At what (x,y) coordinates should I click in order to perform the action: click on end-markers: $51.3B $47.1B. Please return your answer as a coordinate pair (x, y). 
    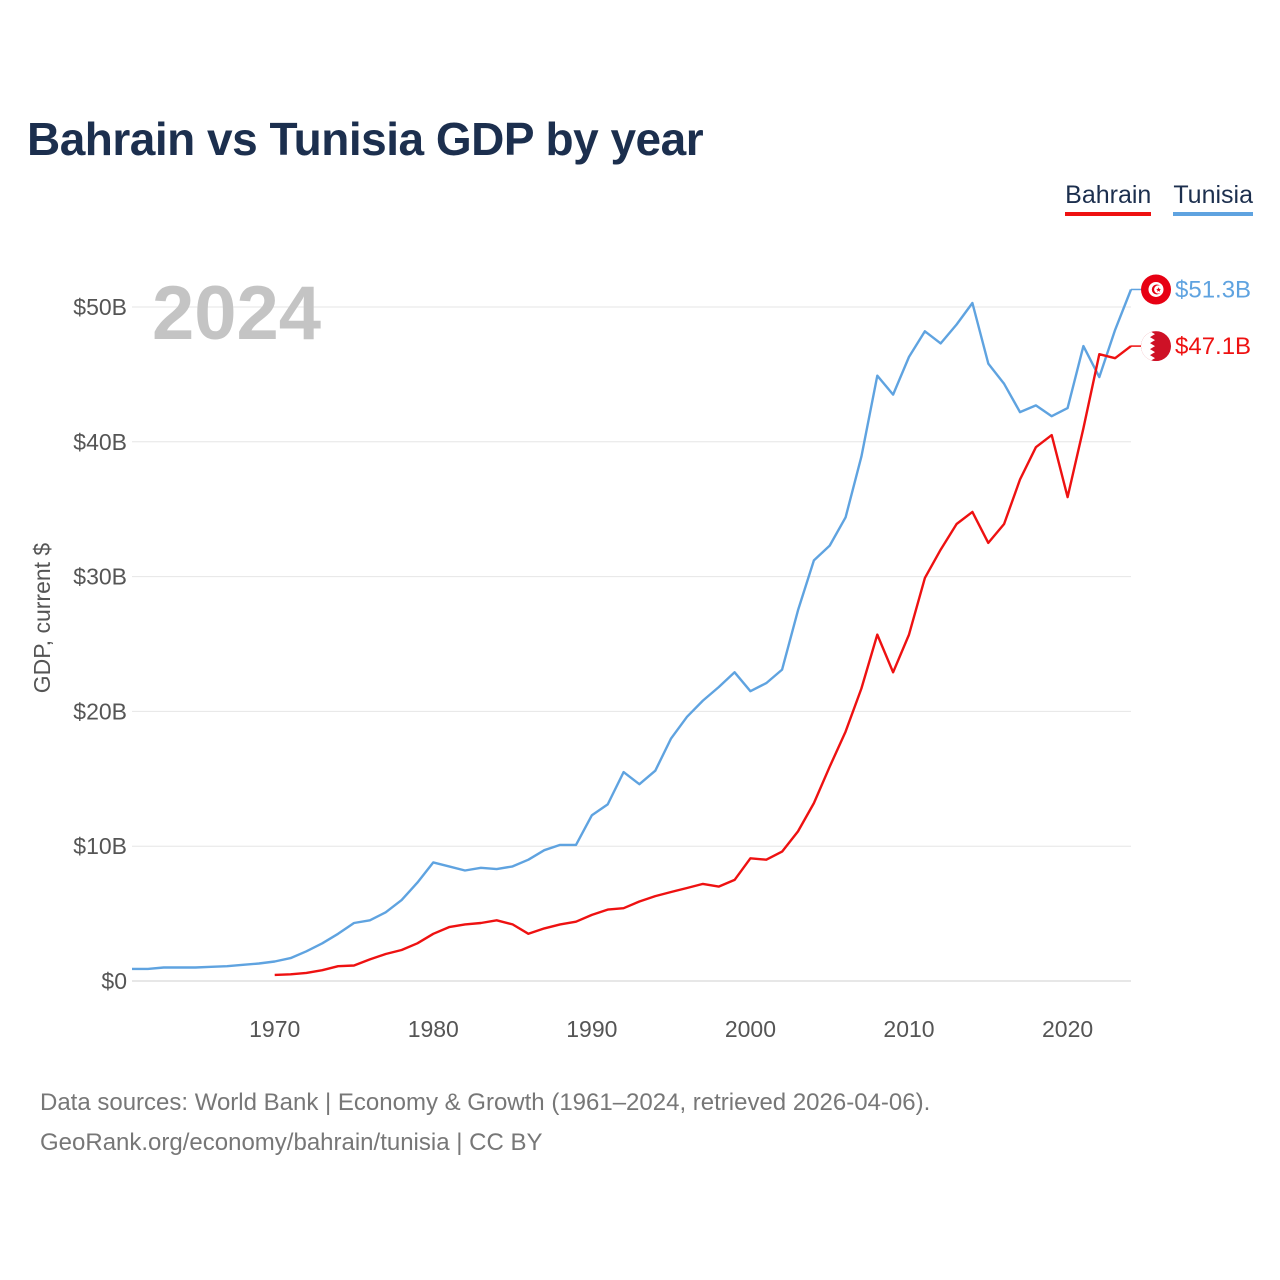
    Looking at the image, I should click on (1191, 318).